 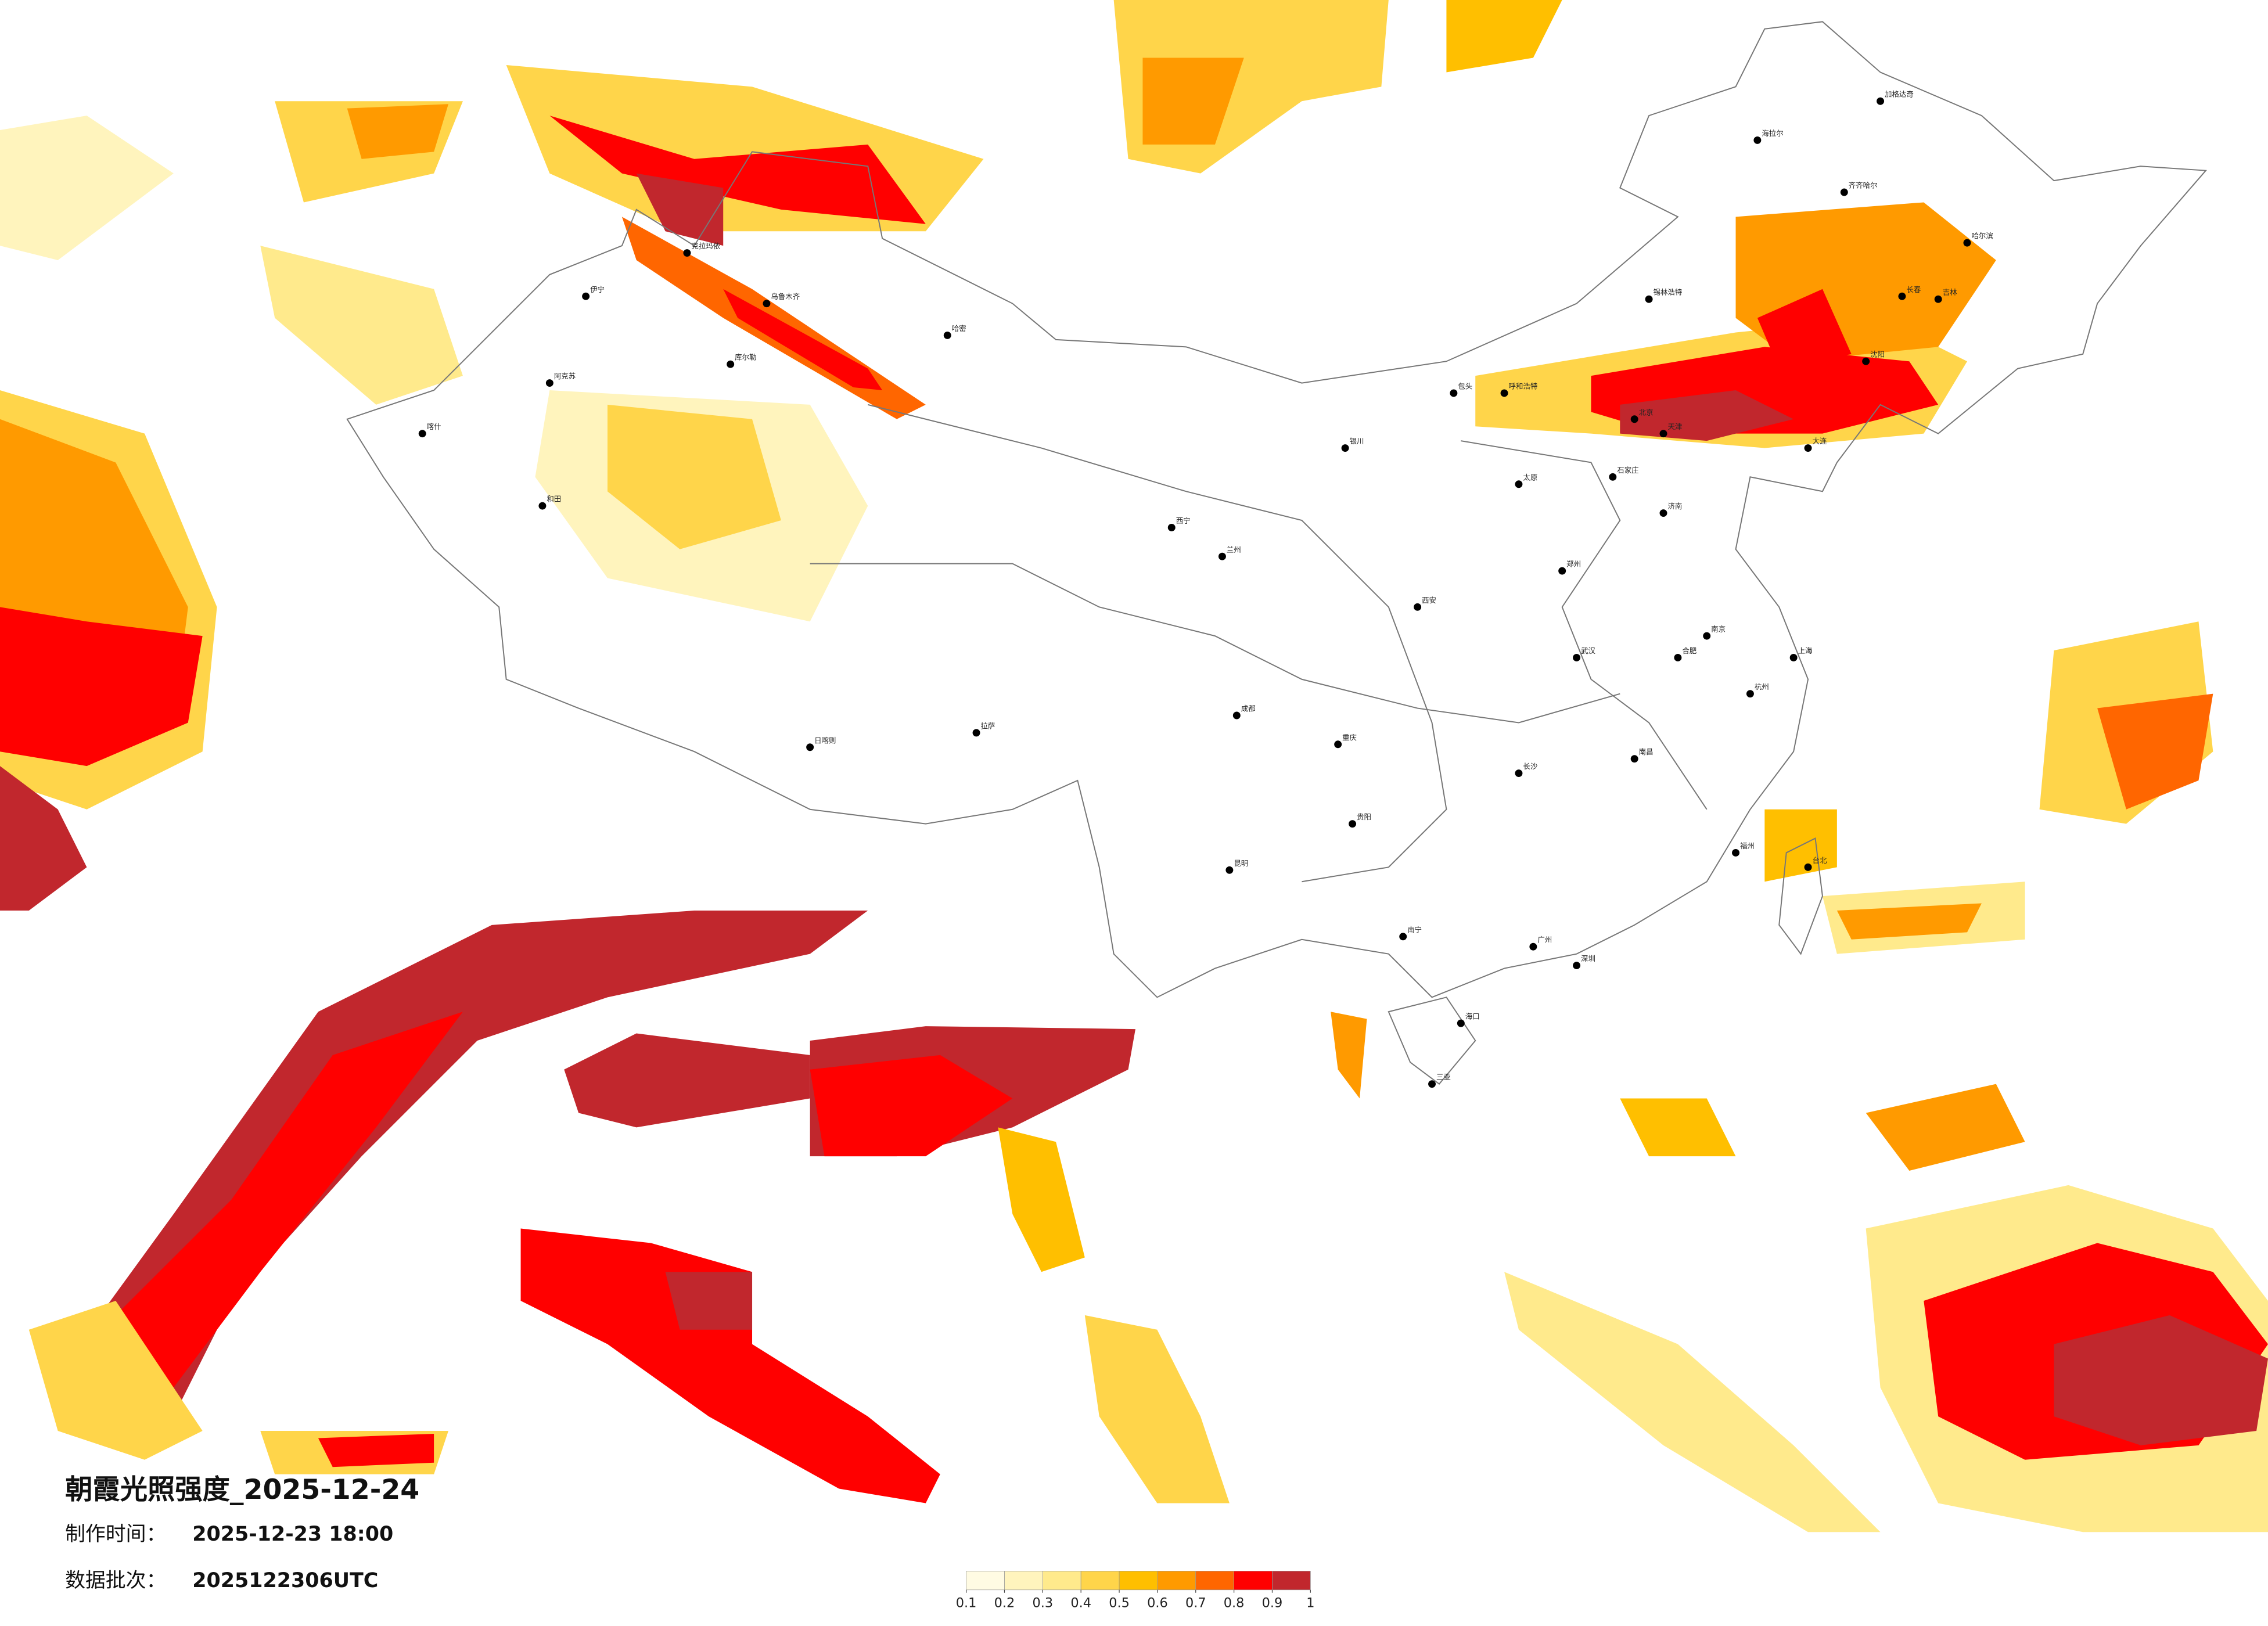 I want to click on city-label: 哈密, so click(x=959, y=328).